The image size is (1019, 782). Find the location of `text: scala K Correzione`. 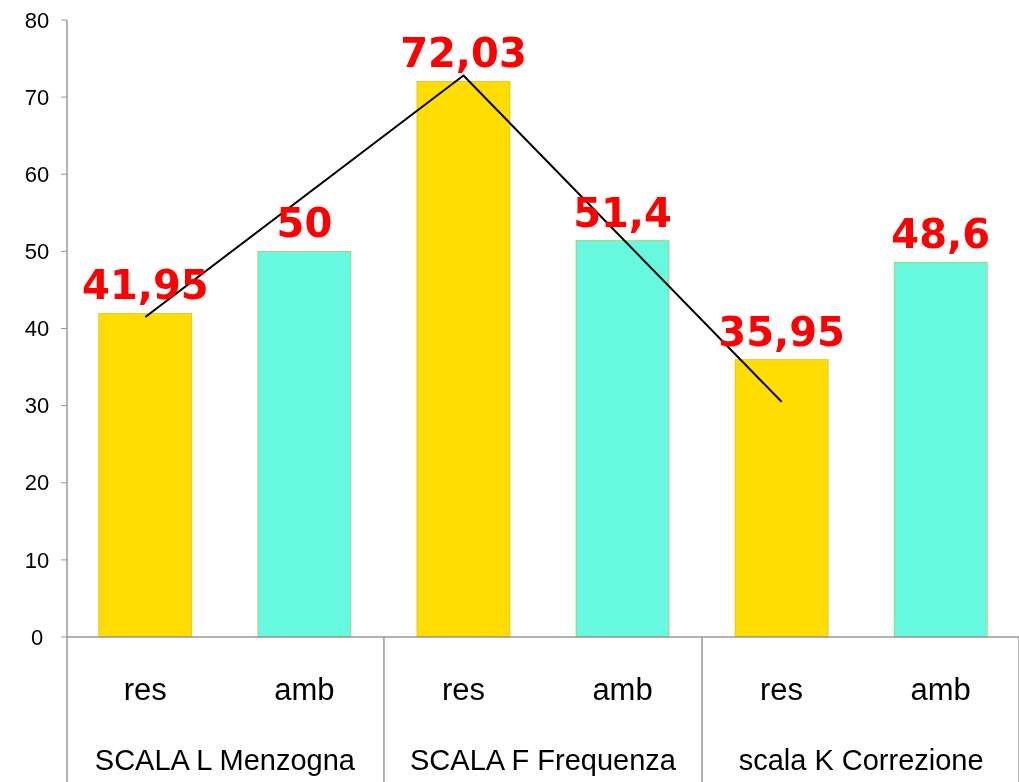

text: scala K Correzione is located at coordinates (861, 760).